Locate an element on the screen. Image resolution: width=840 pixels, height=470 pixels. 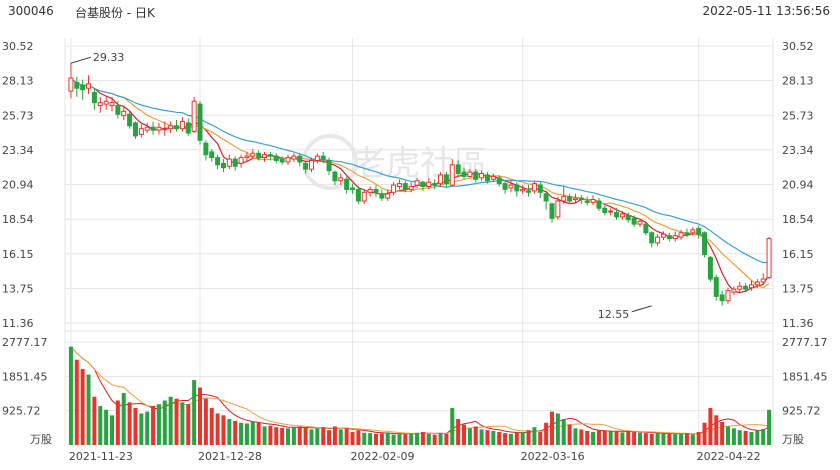
volume-tick-left: 1851.45 is located at coordinates (25, 376).